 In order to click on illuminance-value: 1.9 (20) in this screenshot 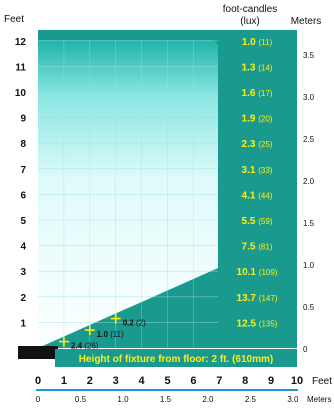, I will do `click(257, 119)`.